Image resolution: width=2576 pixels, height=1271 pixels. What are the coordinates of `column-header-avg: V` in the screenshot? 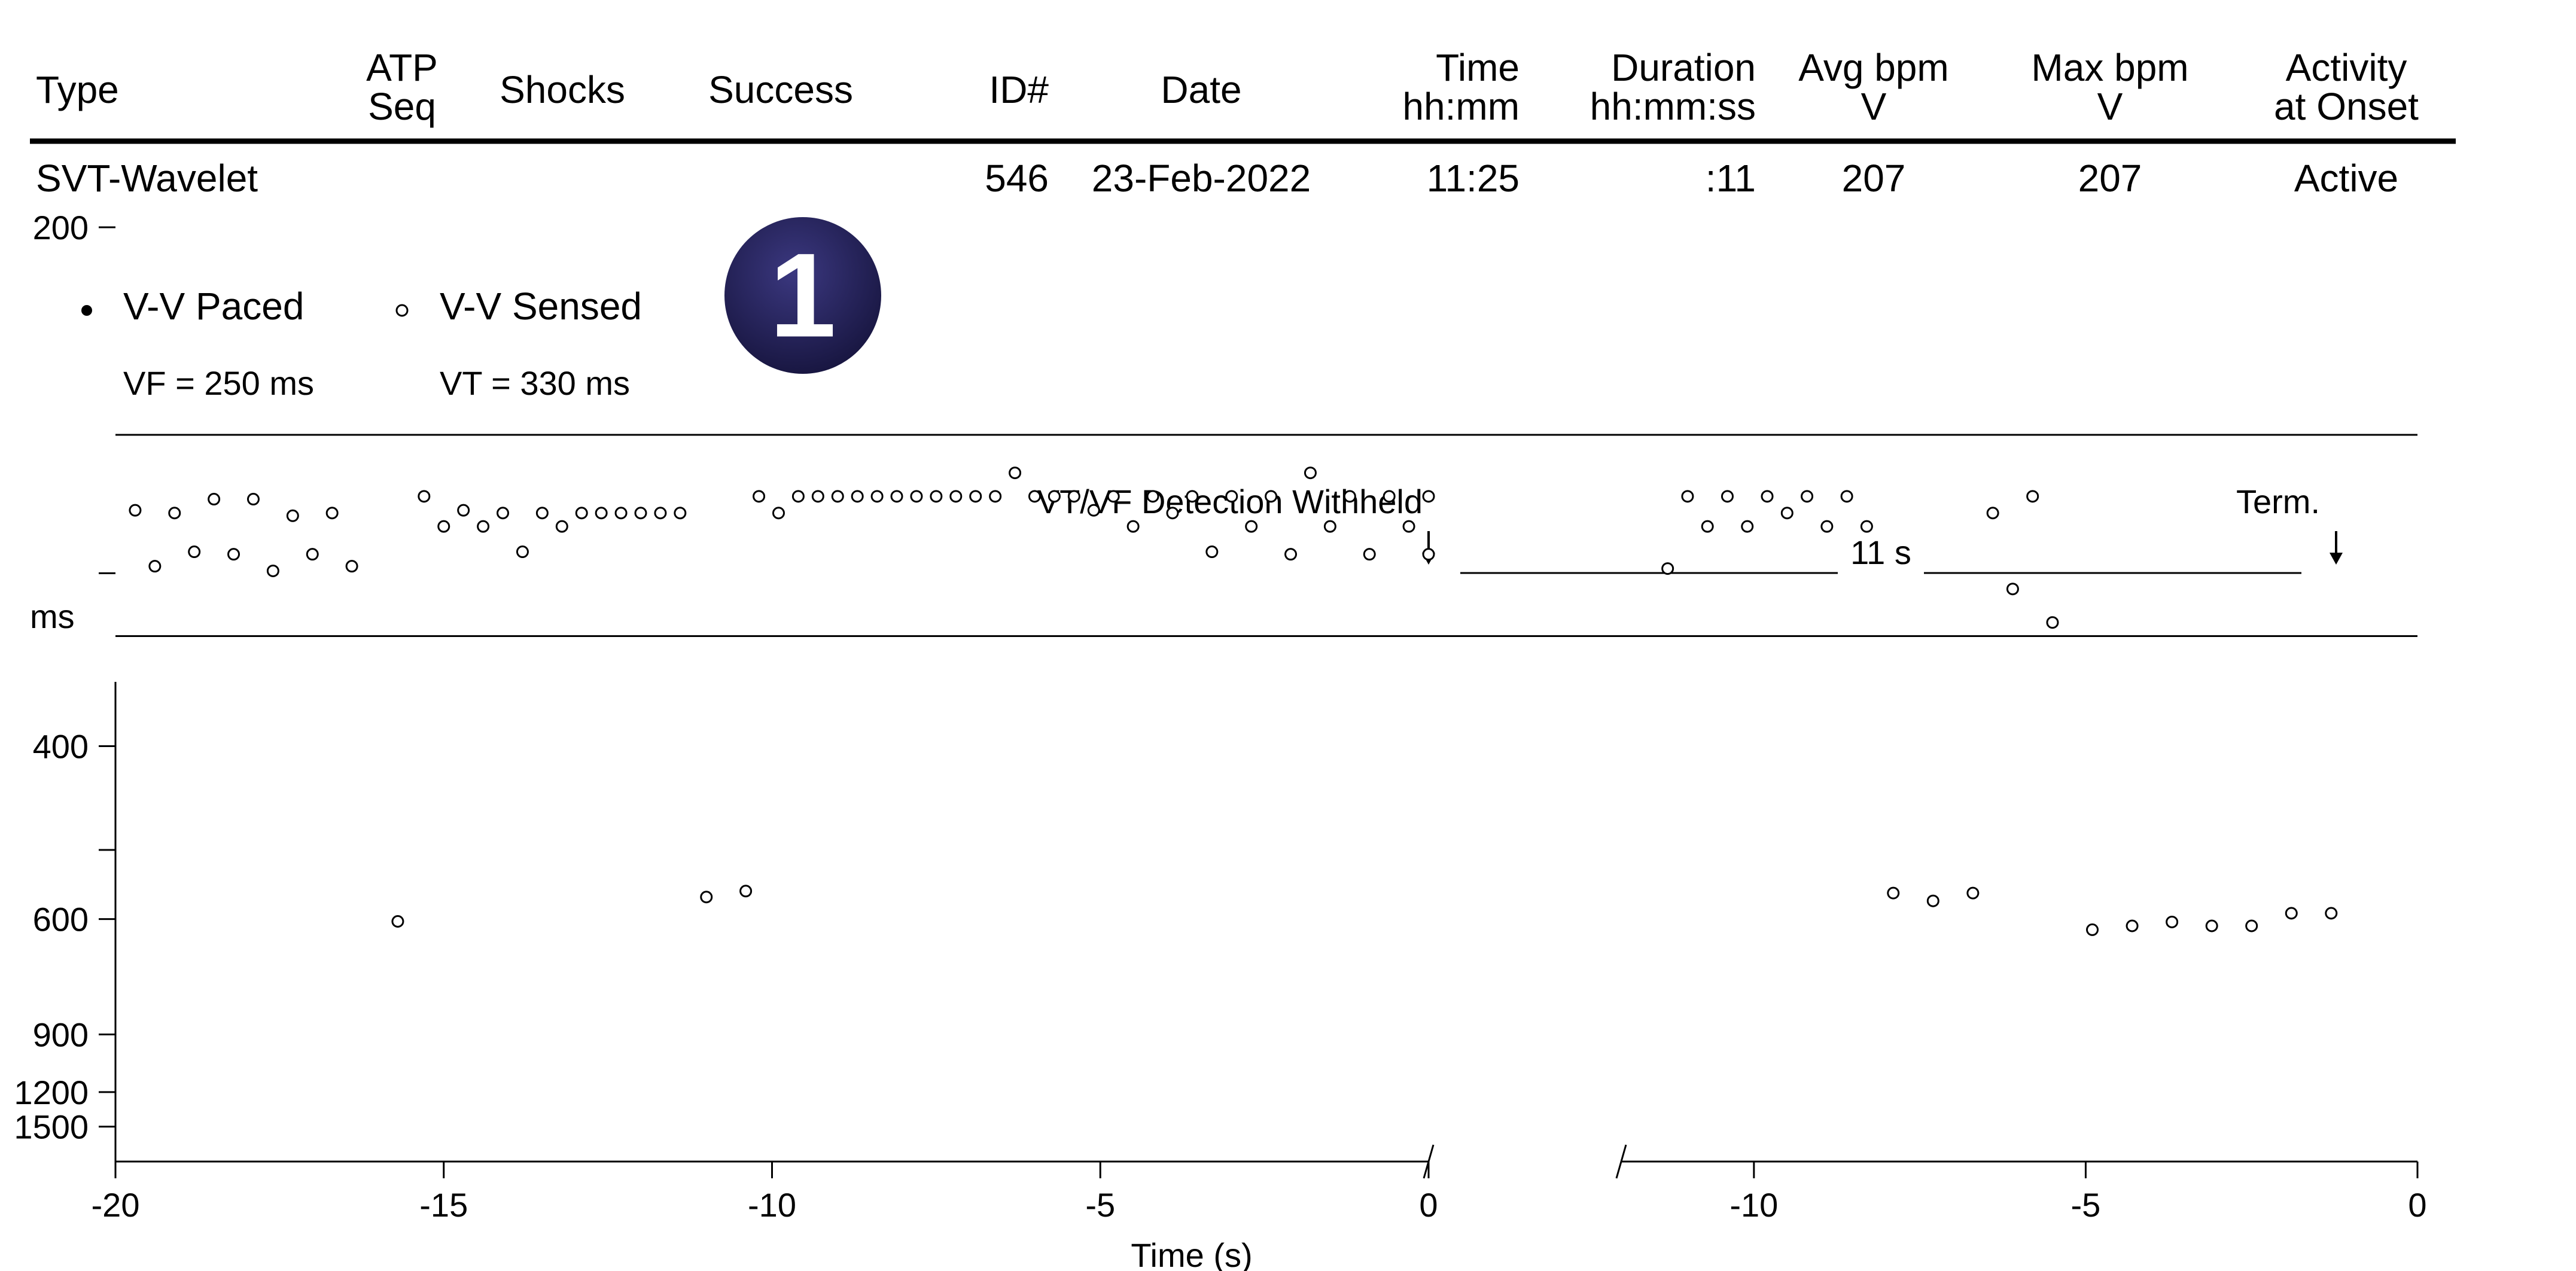 It's located at (1874, 106).